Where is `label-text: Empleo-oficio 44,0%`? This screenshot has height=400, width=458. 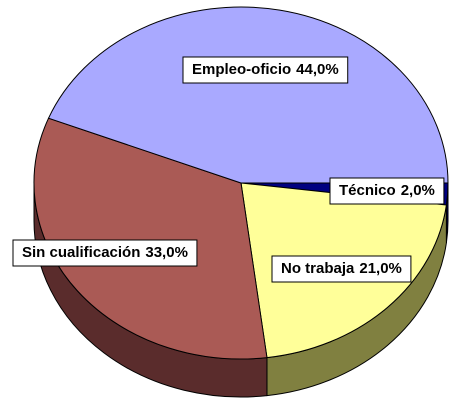 label-text: Empleo-oficio 44,0% is located at coordinates (265, 69).